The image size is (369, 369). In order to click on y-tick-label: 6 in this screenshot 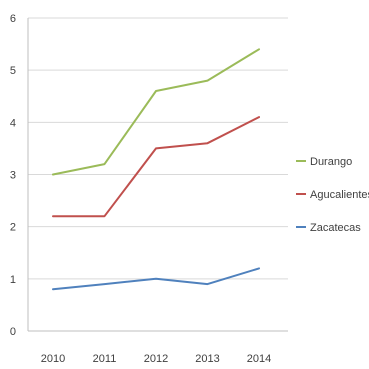, I will do `click(13, 19)`.